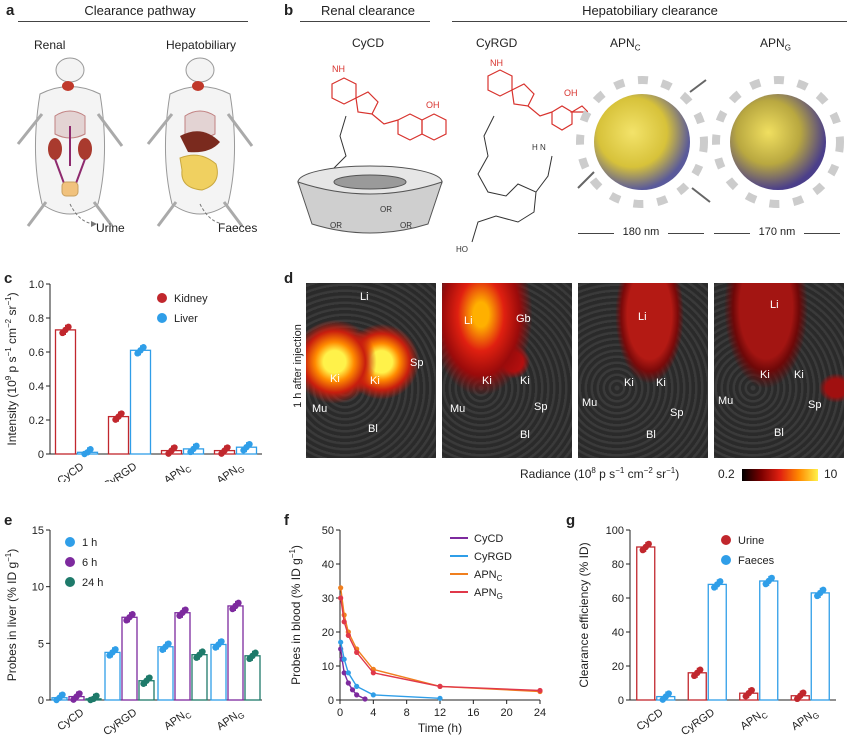  Describe the element at coordinates (641, 232) in the screenshot. I see `apnc-size-label: 180 nm` at that location.